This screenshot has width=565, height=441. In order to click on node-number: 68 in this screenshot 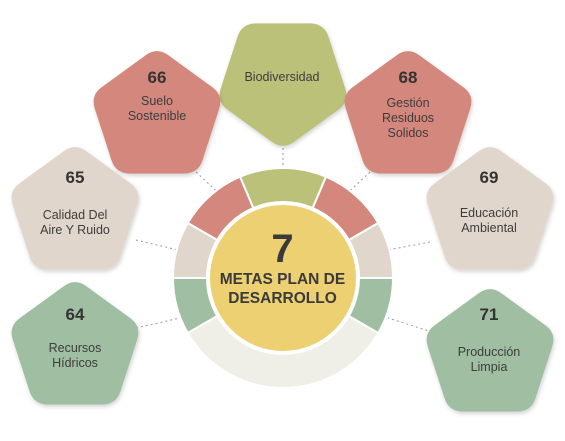, I will do `click(408, 77)`.